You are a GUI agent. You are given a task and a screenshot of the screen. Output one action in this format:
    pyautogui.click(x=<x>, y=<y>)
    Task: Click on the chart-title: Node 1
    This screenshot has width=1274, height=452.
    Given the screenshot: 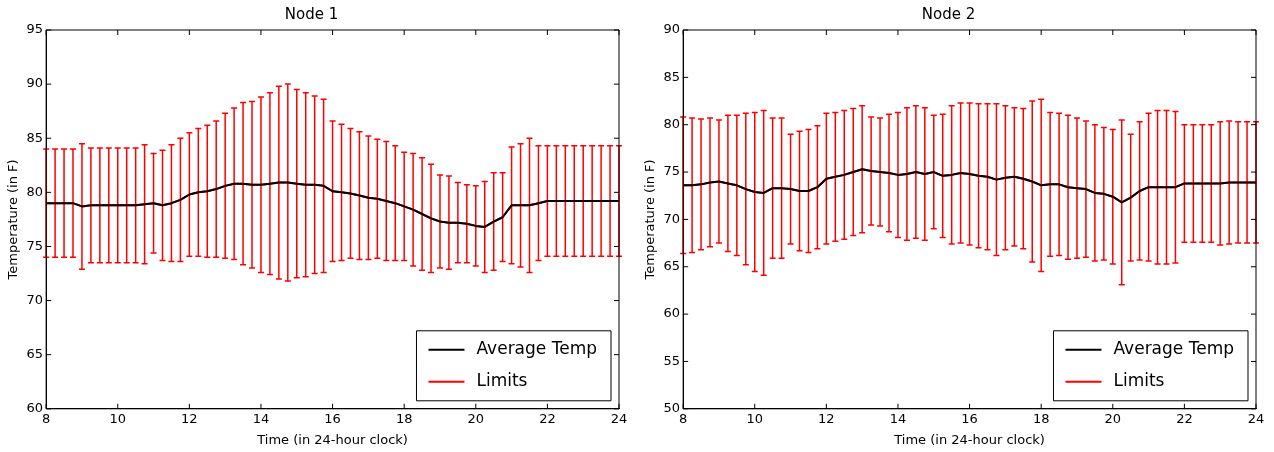 What is the action you would take?
    pyautogui.click(x=311, y=13)
    